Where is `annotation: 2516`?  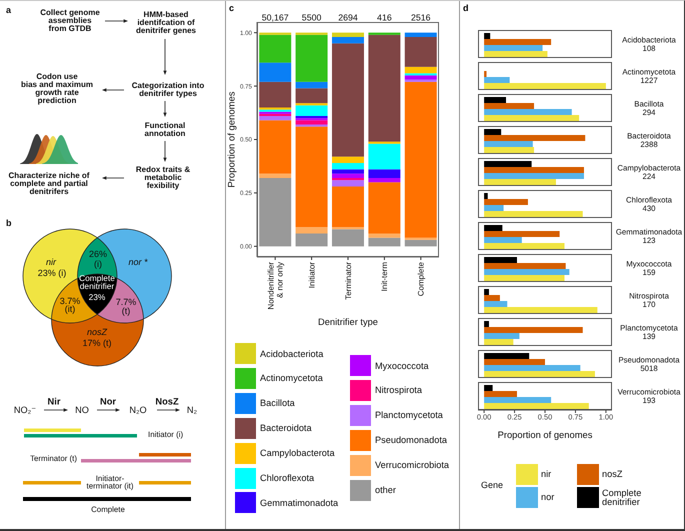 annotation: 2516 is located at coordinates (421, 17).